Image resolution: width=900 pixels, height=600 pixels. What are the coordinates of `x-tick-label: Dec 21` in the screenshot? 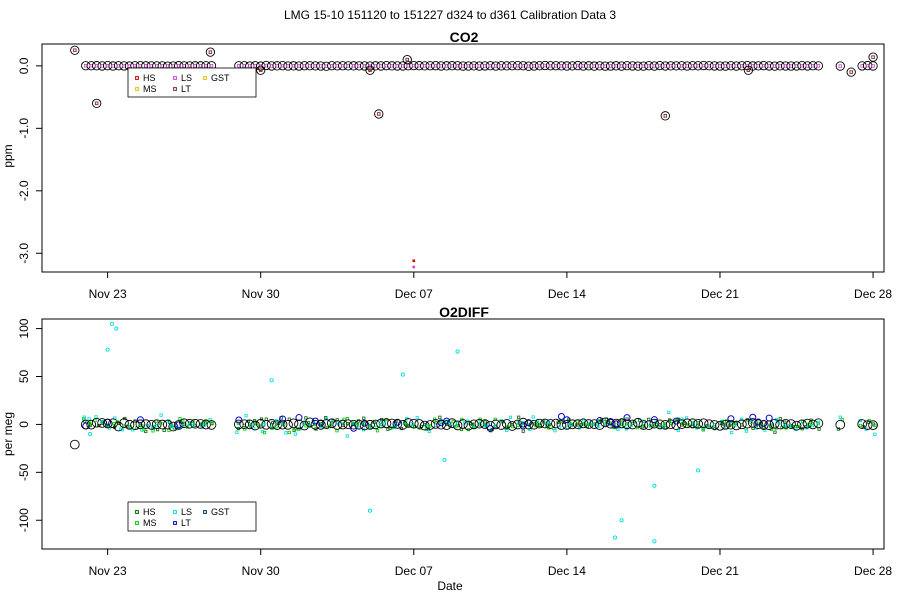 It's located at (720, 294).